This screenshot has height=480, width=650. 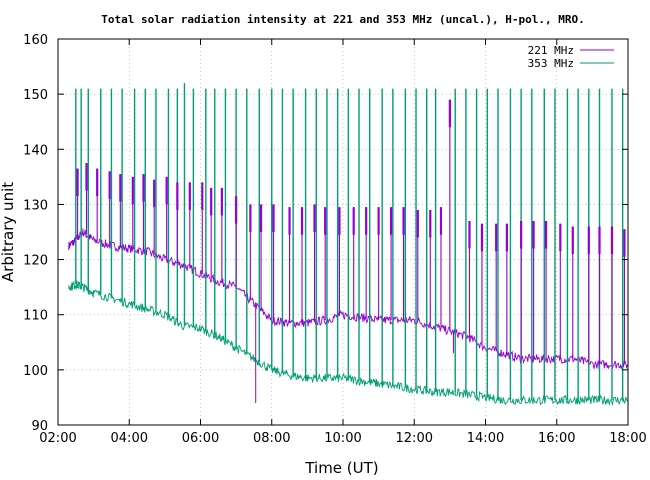 What do you see at coordinates (200, 438) in the screenshot?
I see `x-tick-label: 06:00` at bounding box center [200, 438].